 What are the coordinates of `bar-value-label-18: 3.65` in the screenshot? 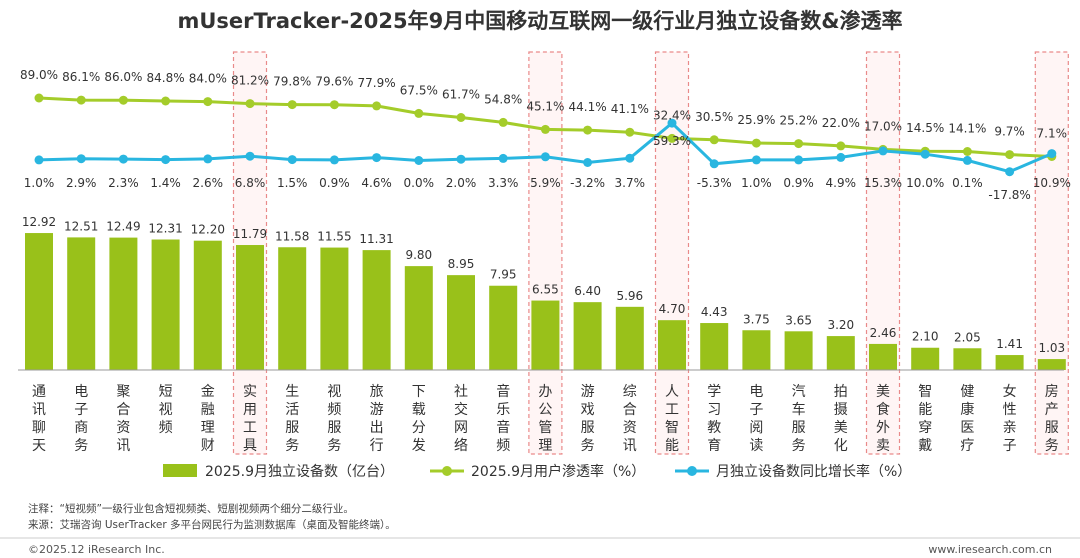 It's located at (798, 320).